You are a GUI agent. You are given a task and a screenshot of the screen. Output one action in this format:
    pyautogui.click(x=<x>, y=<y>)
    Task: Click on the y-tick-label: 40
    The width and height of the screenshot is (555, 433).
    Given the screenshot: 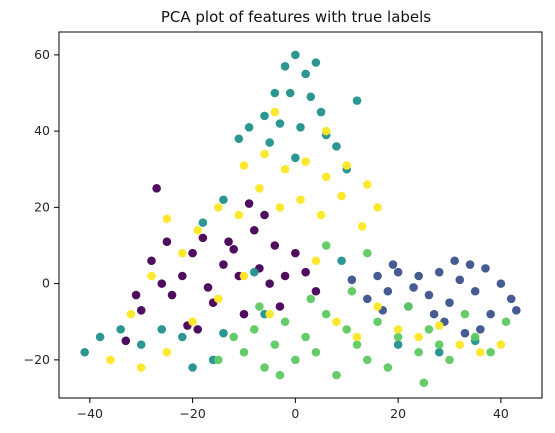 What is the action you would take?
    pyautogui.click(x=42, y=130)
    